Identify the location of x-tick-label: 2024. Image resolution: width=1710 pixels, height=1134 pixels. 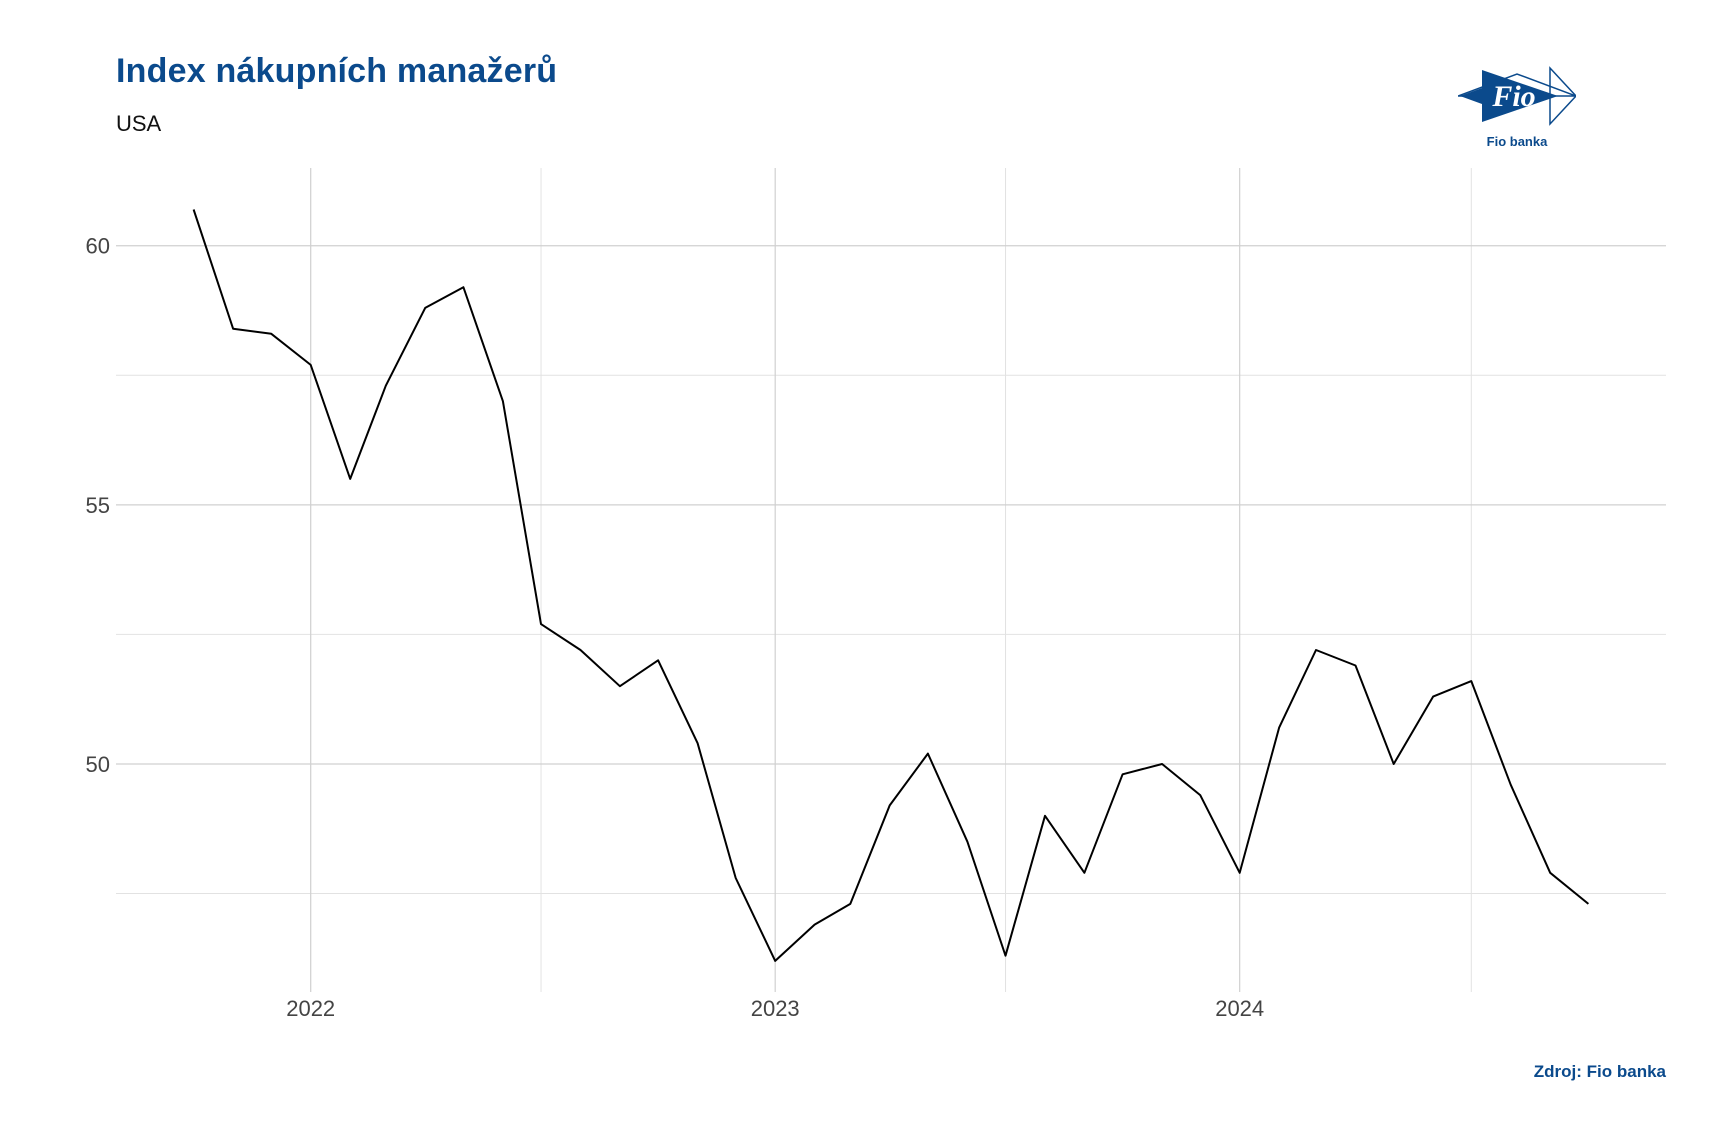
(1239, 1008).